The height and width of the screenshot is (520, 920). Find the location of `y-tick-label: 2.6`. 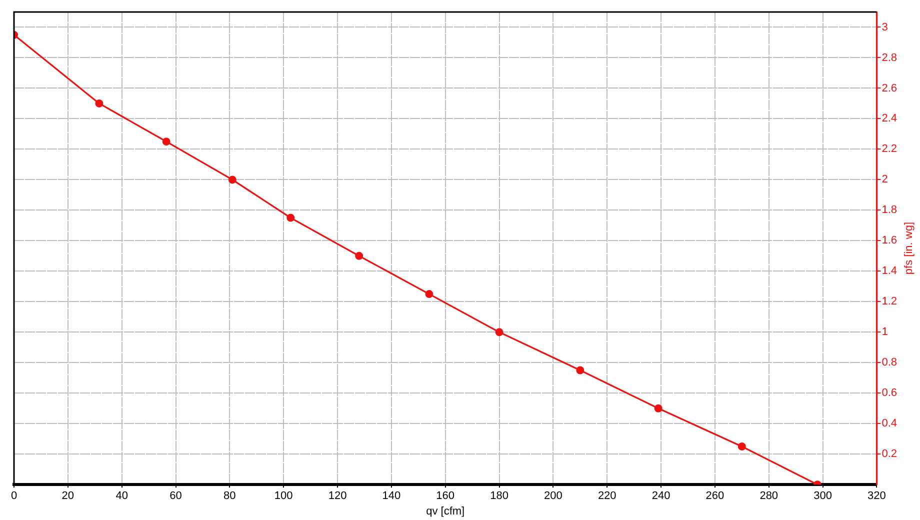

y-tick-label: 2.6 is located at coordinates (890, 88).